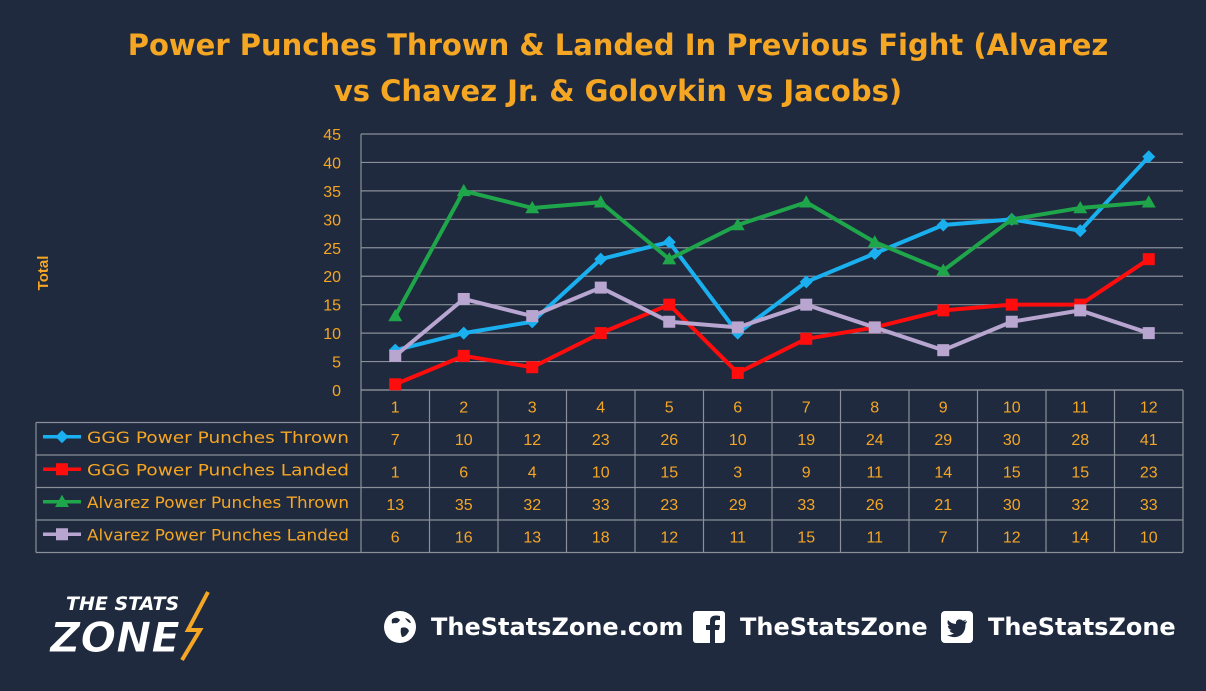 Image resolution: width=1206 pixels, height=691 pixels. What do you see at coordinates (709, 627) in the screenshot?
I see `facebook-icon` at bounding box center [709, 627].